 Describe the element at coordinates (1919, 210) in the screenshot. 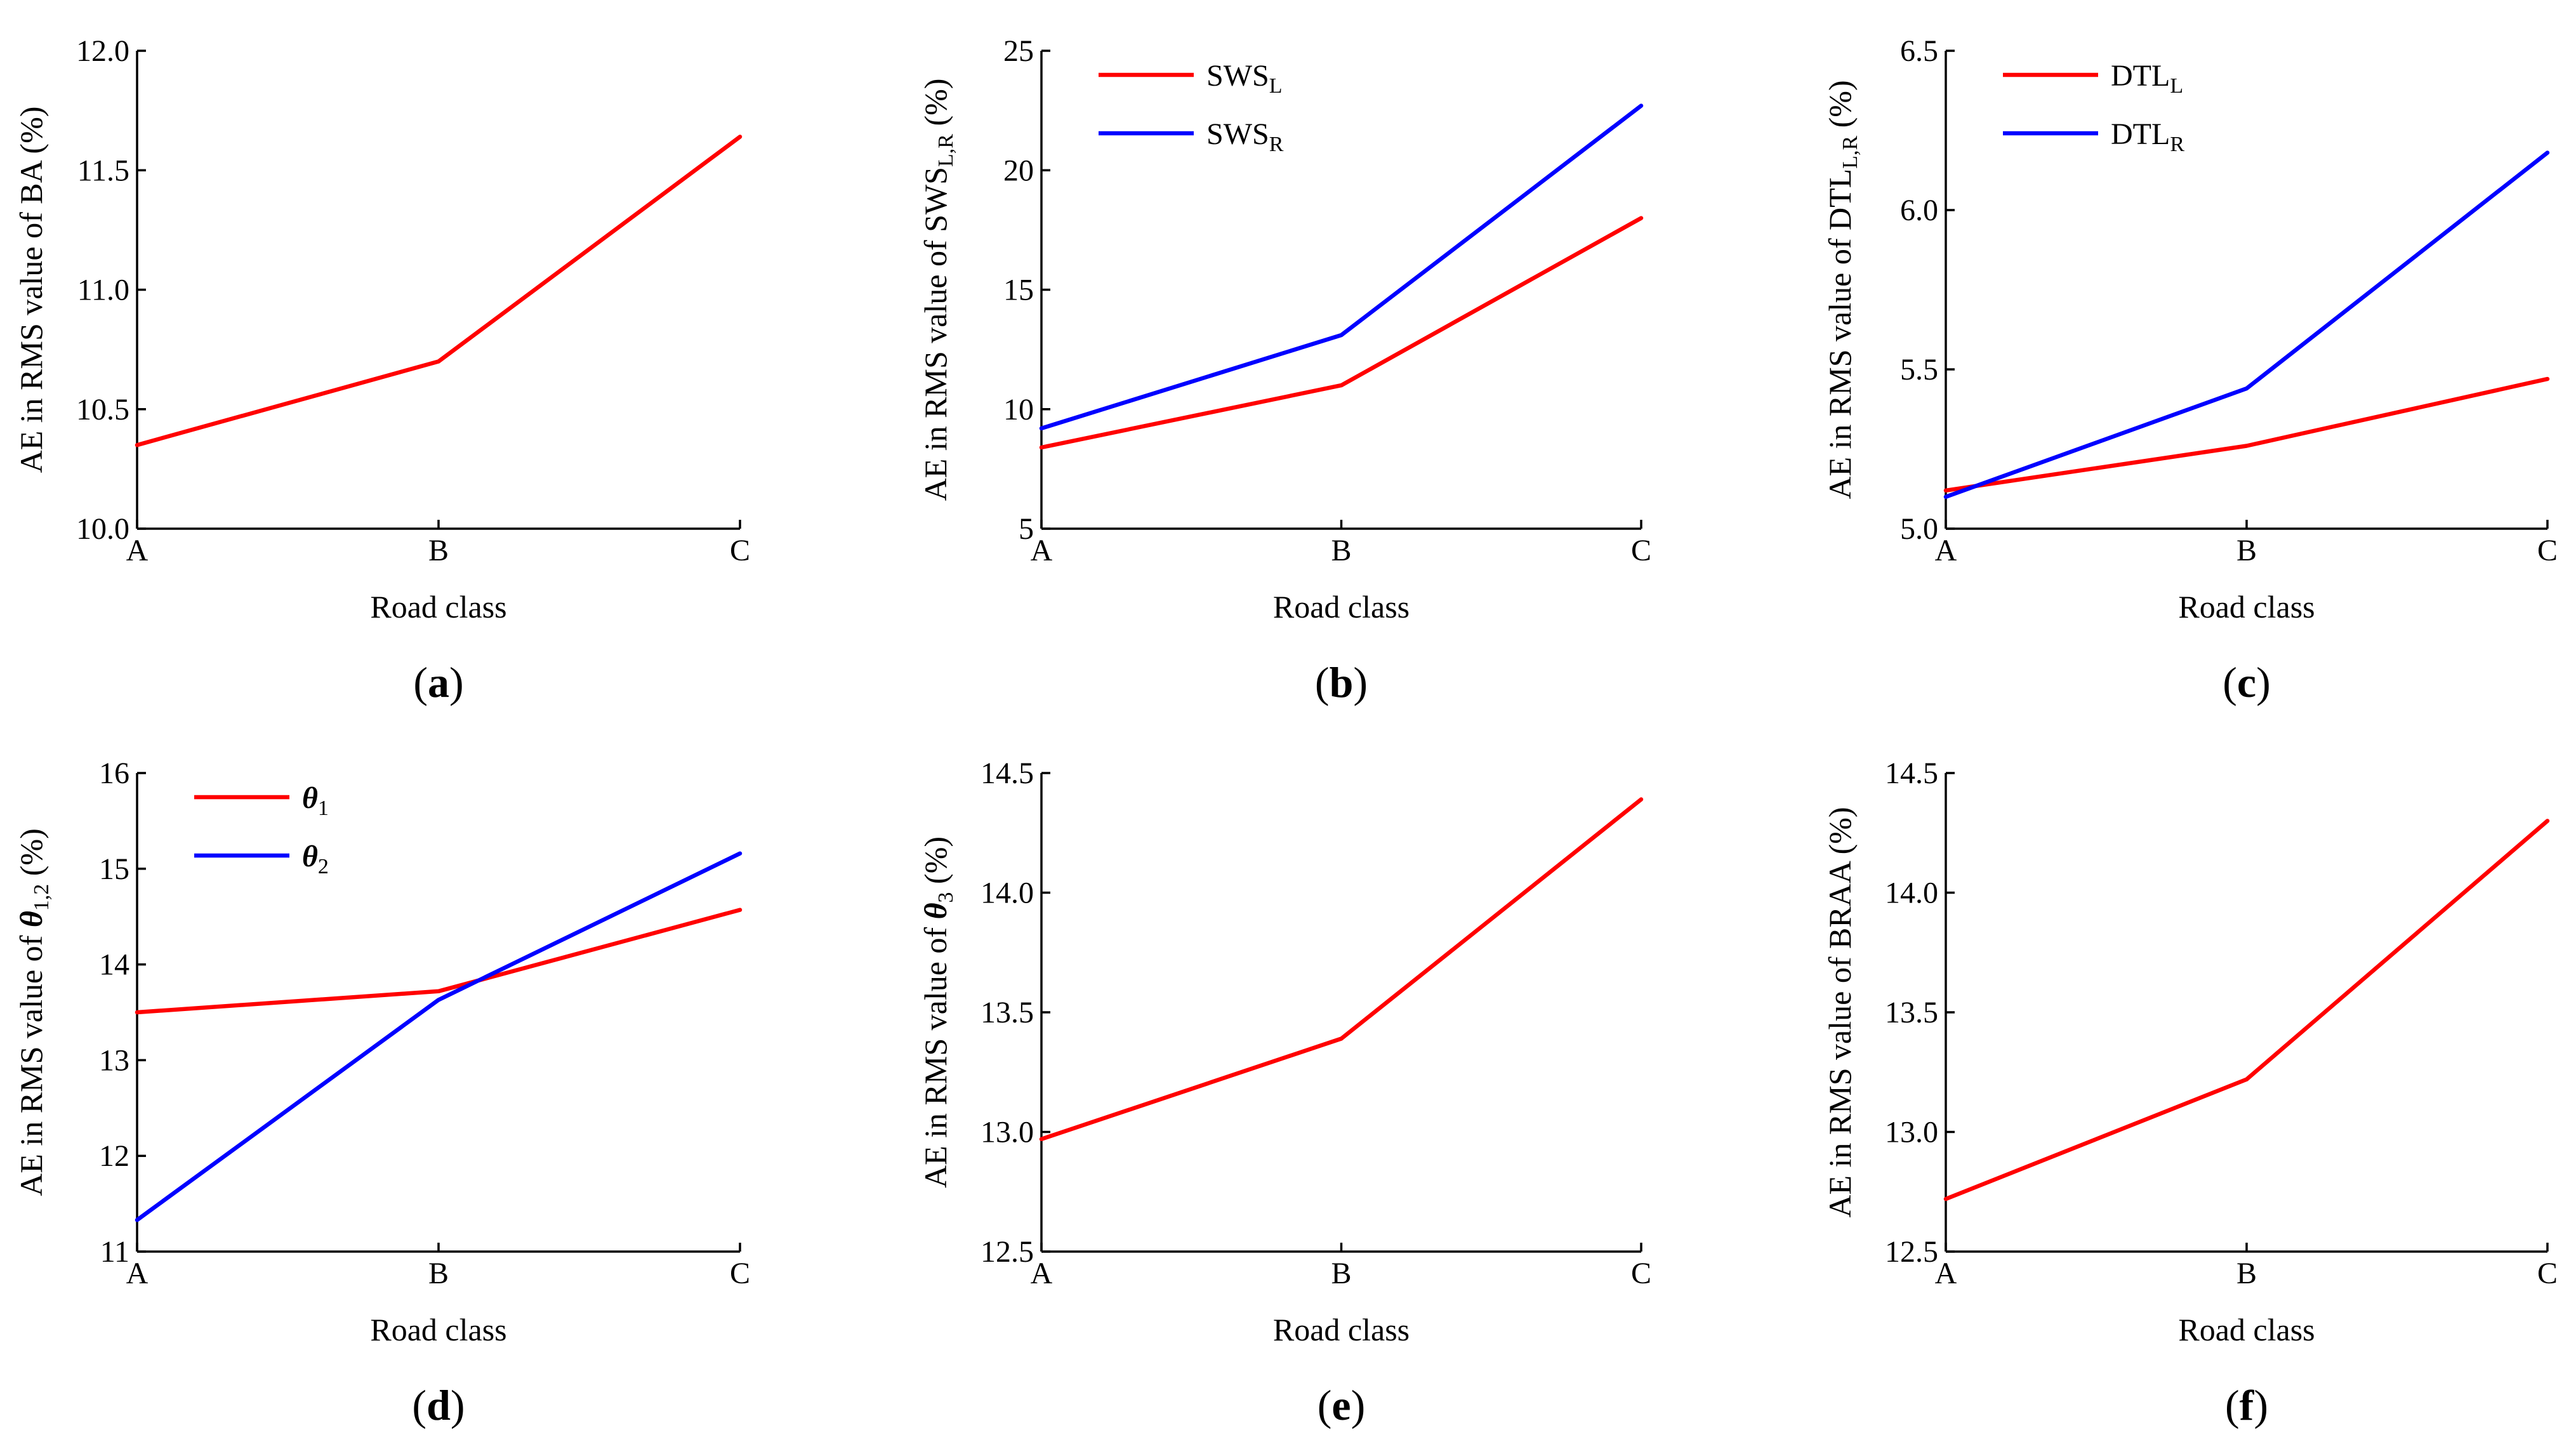

I see `y-tick-label: 6.0` at that location.